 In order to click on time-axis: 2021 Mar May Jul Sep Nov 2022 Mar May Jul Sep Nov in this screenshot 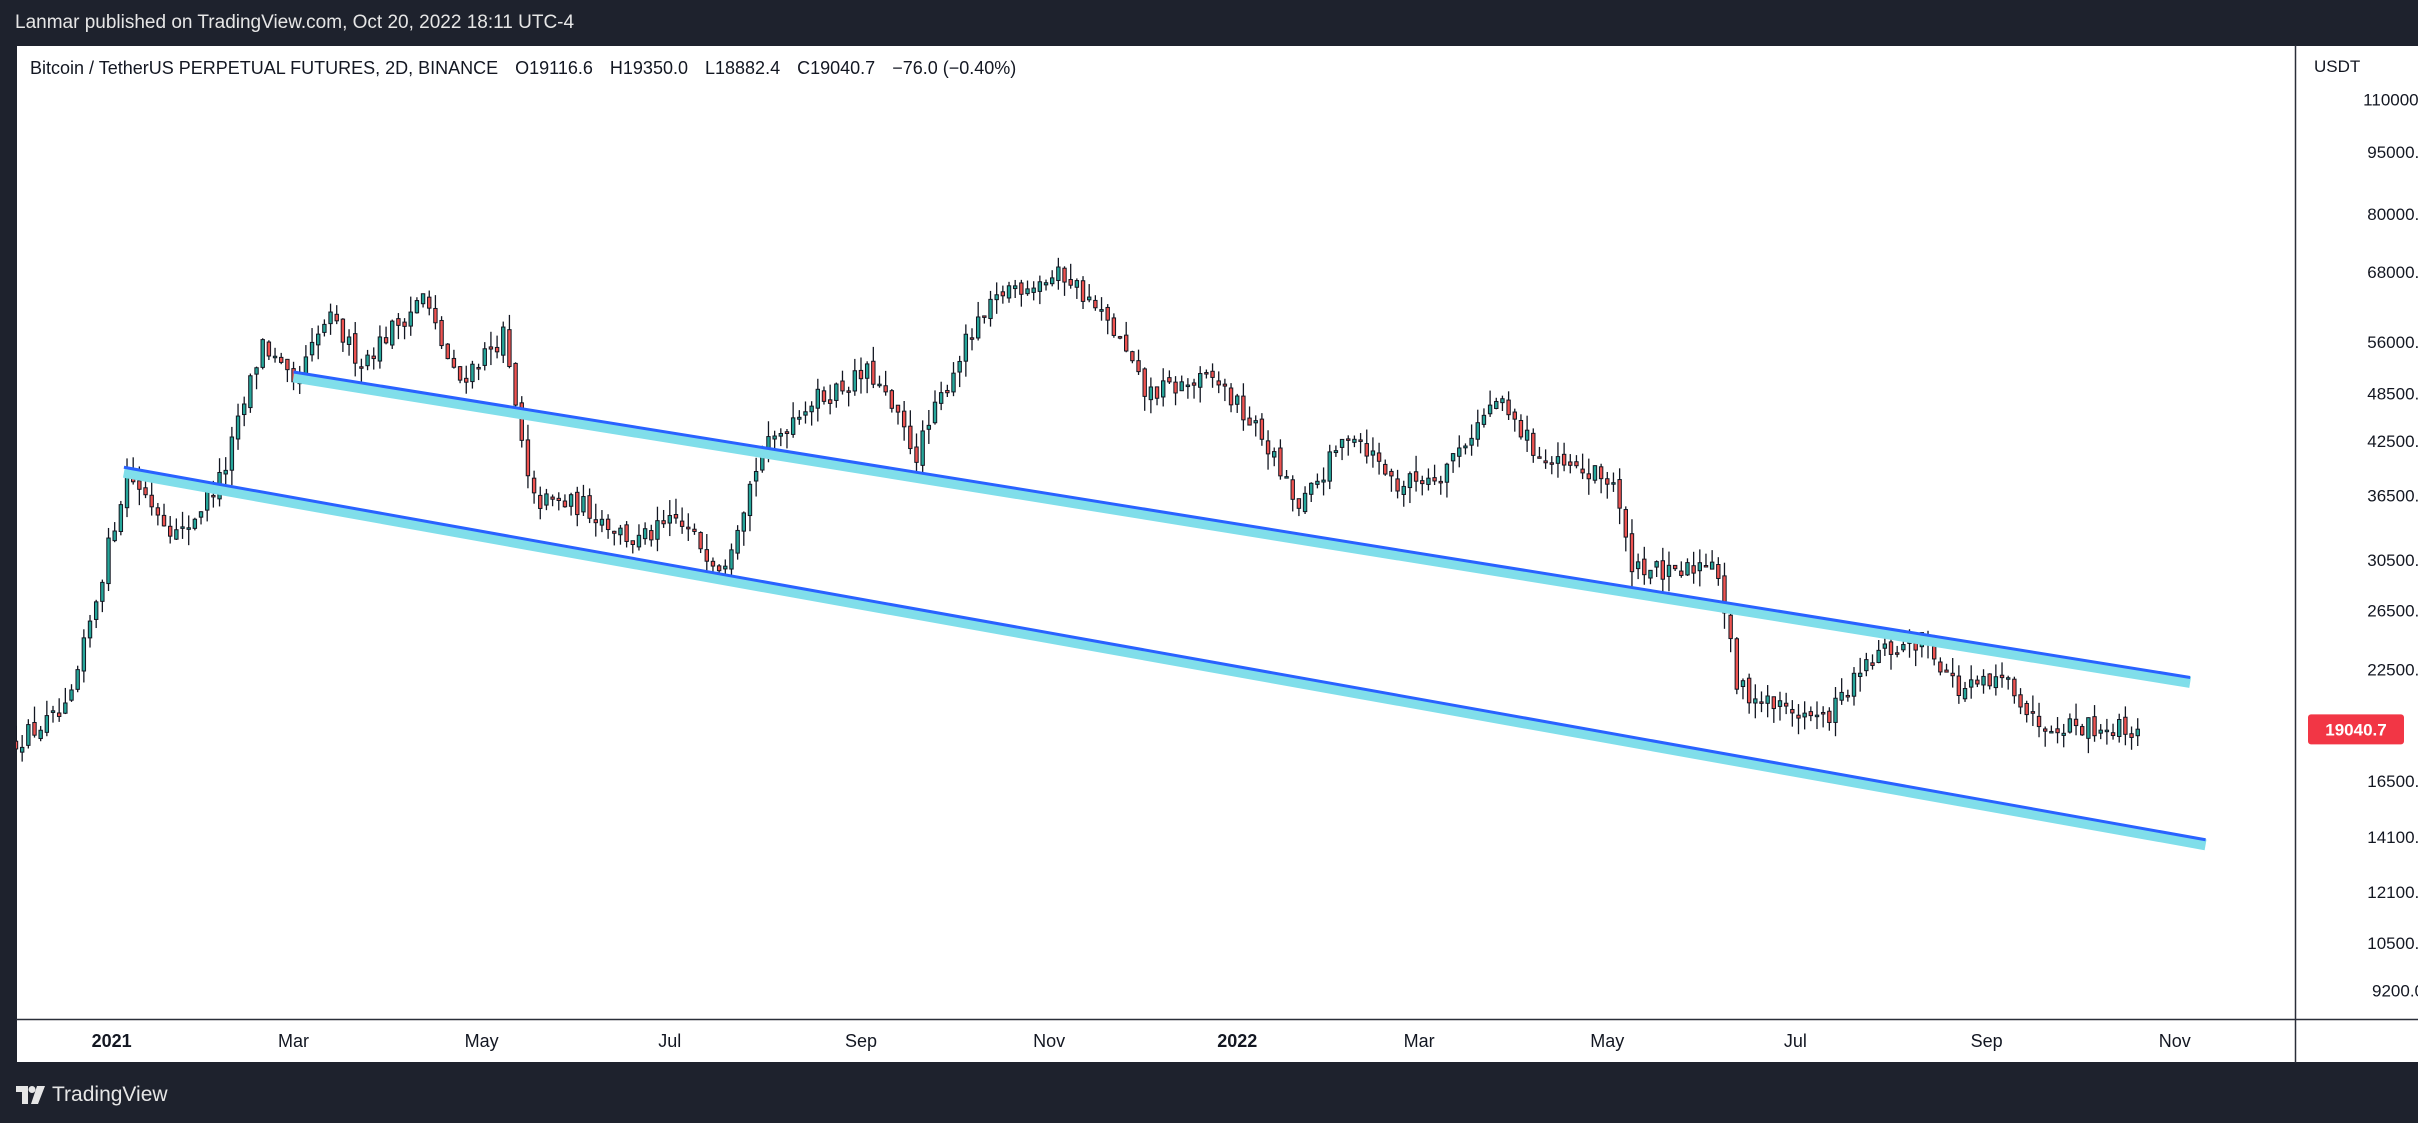, I will do `click(1217, 1035)`.